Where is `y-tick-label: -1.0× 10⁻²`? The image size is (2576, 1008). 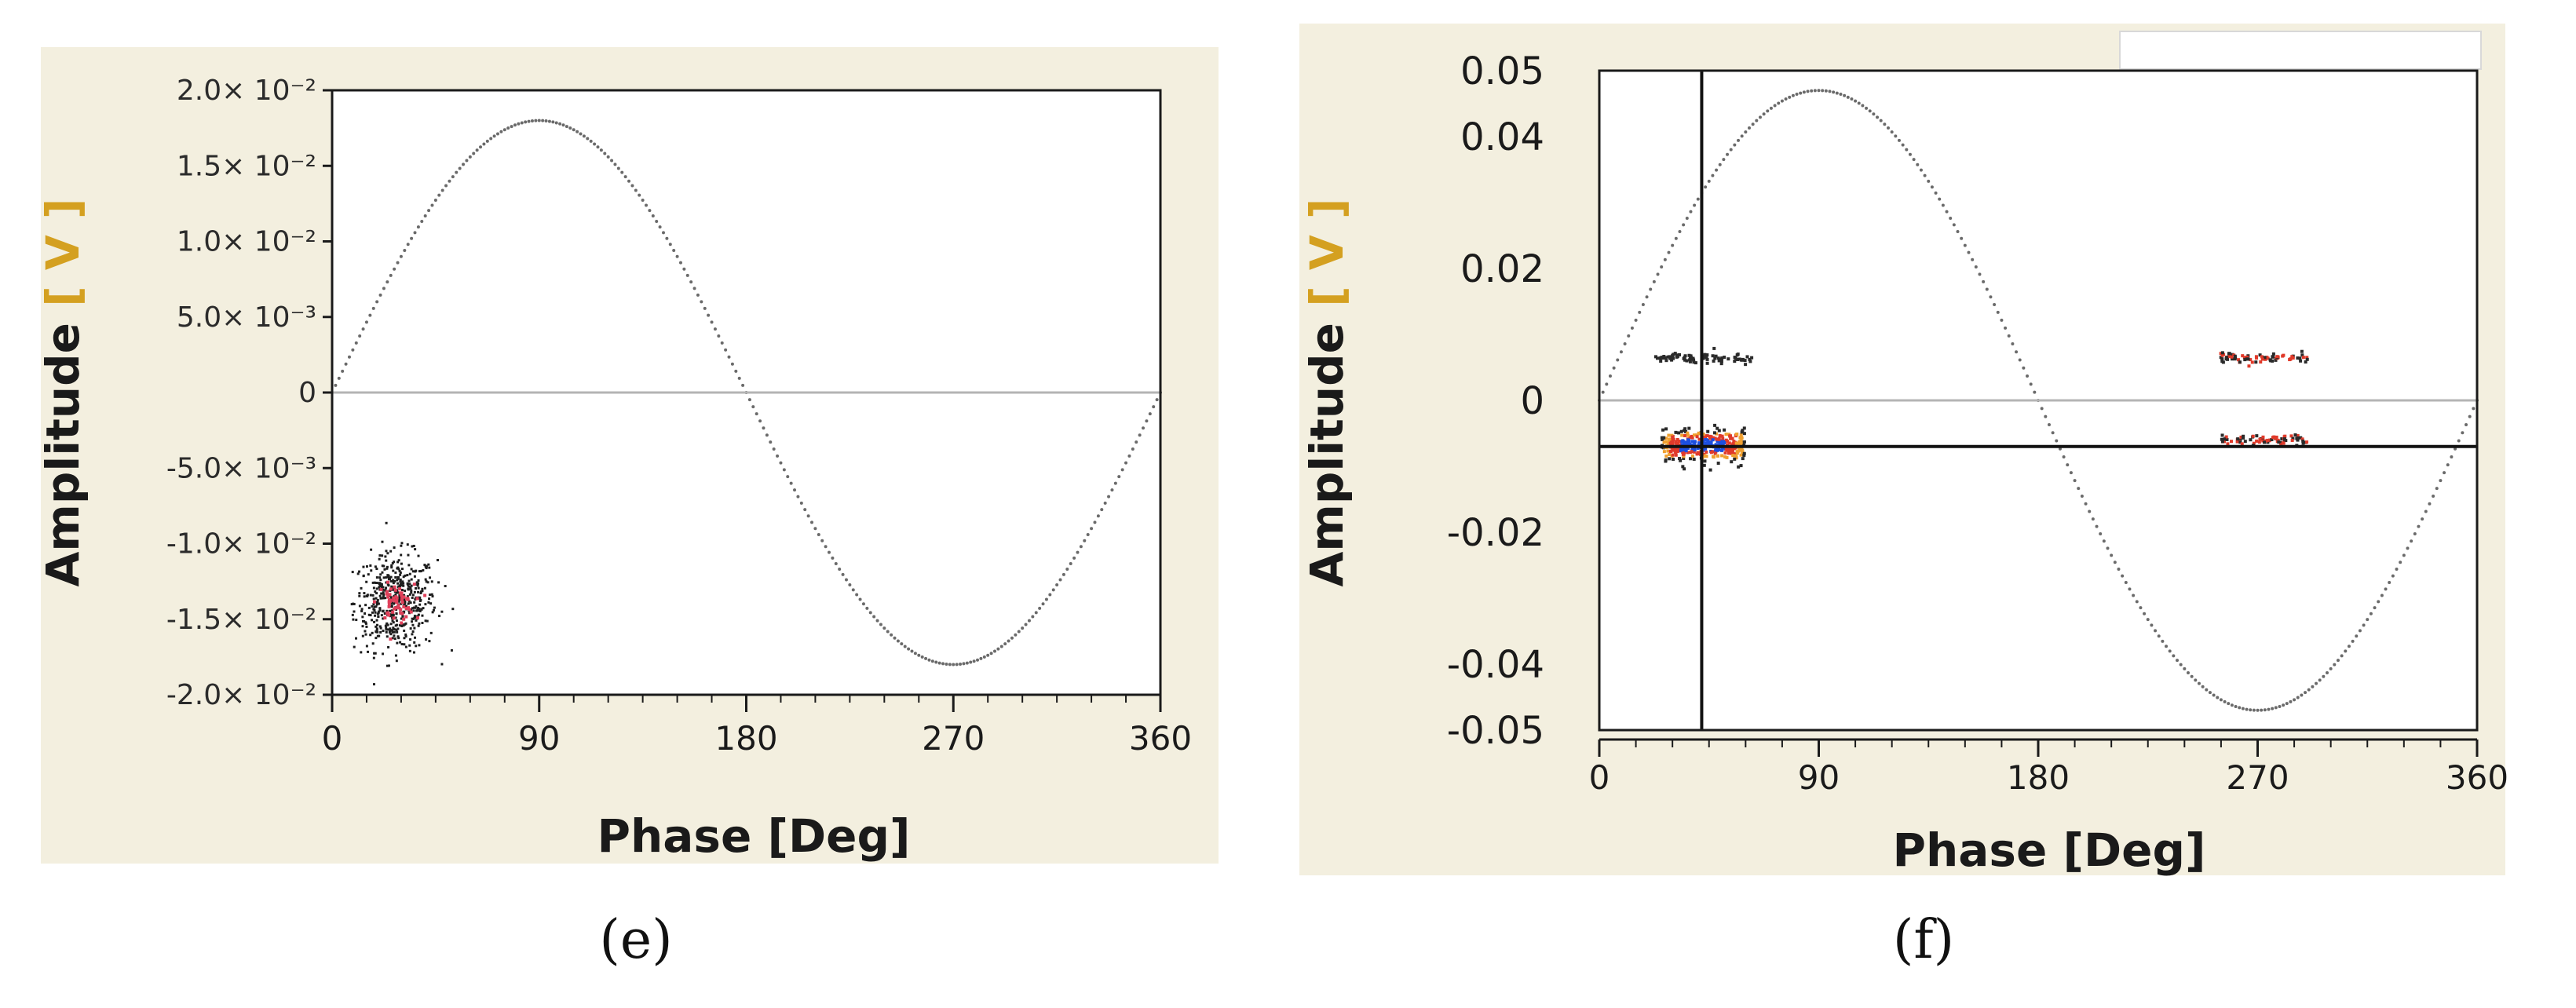
y-tick-label: -1.0× 10⁻² is located at coordinates (241, 544).